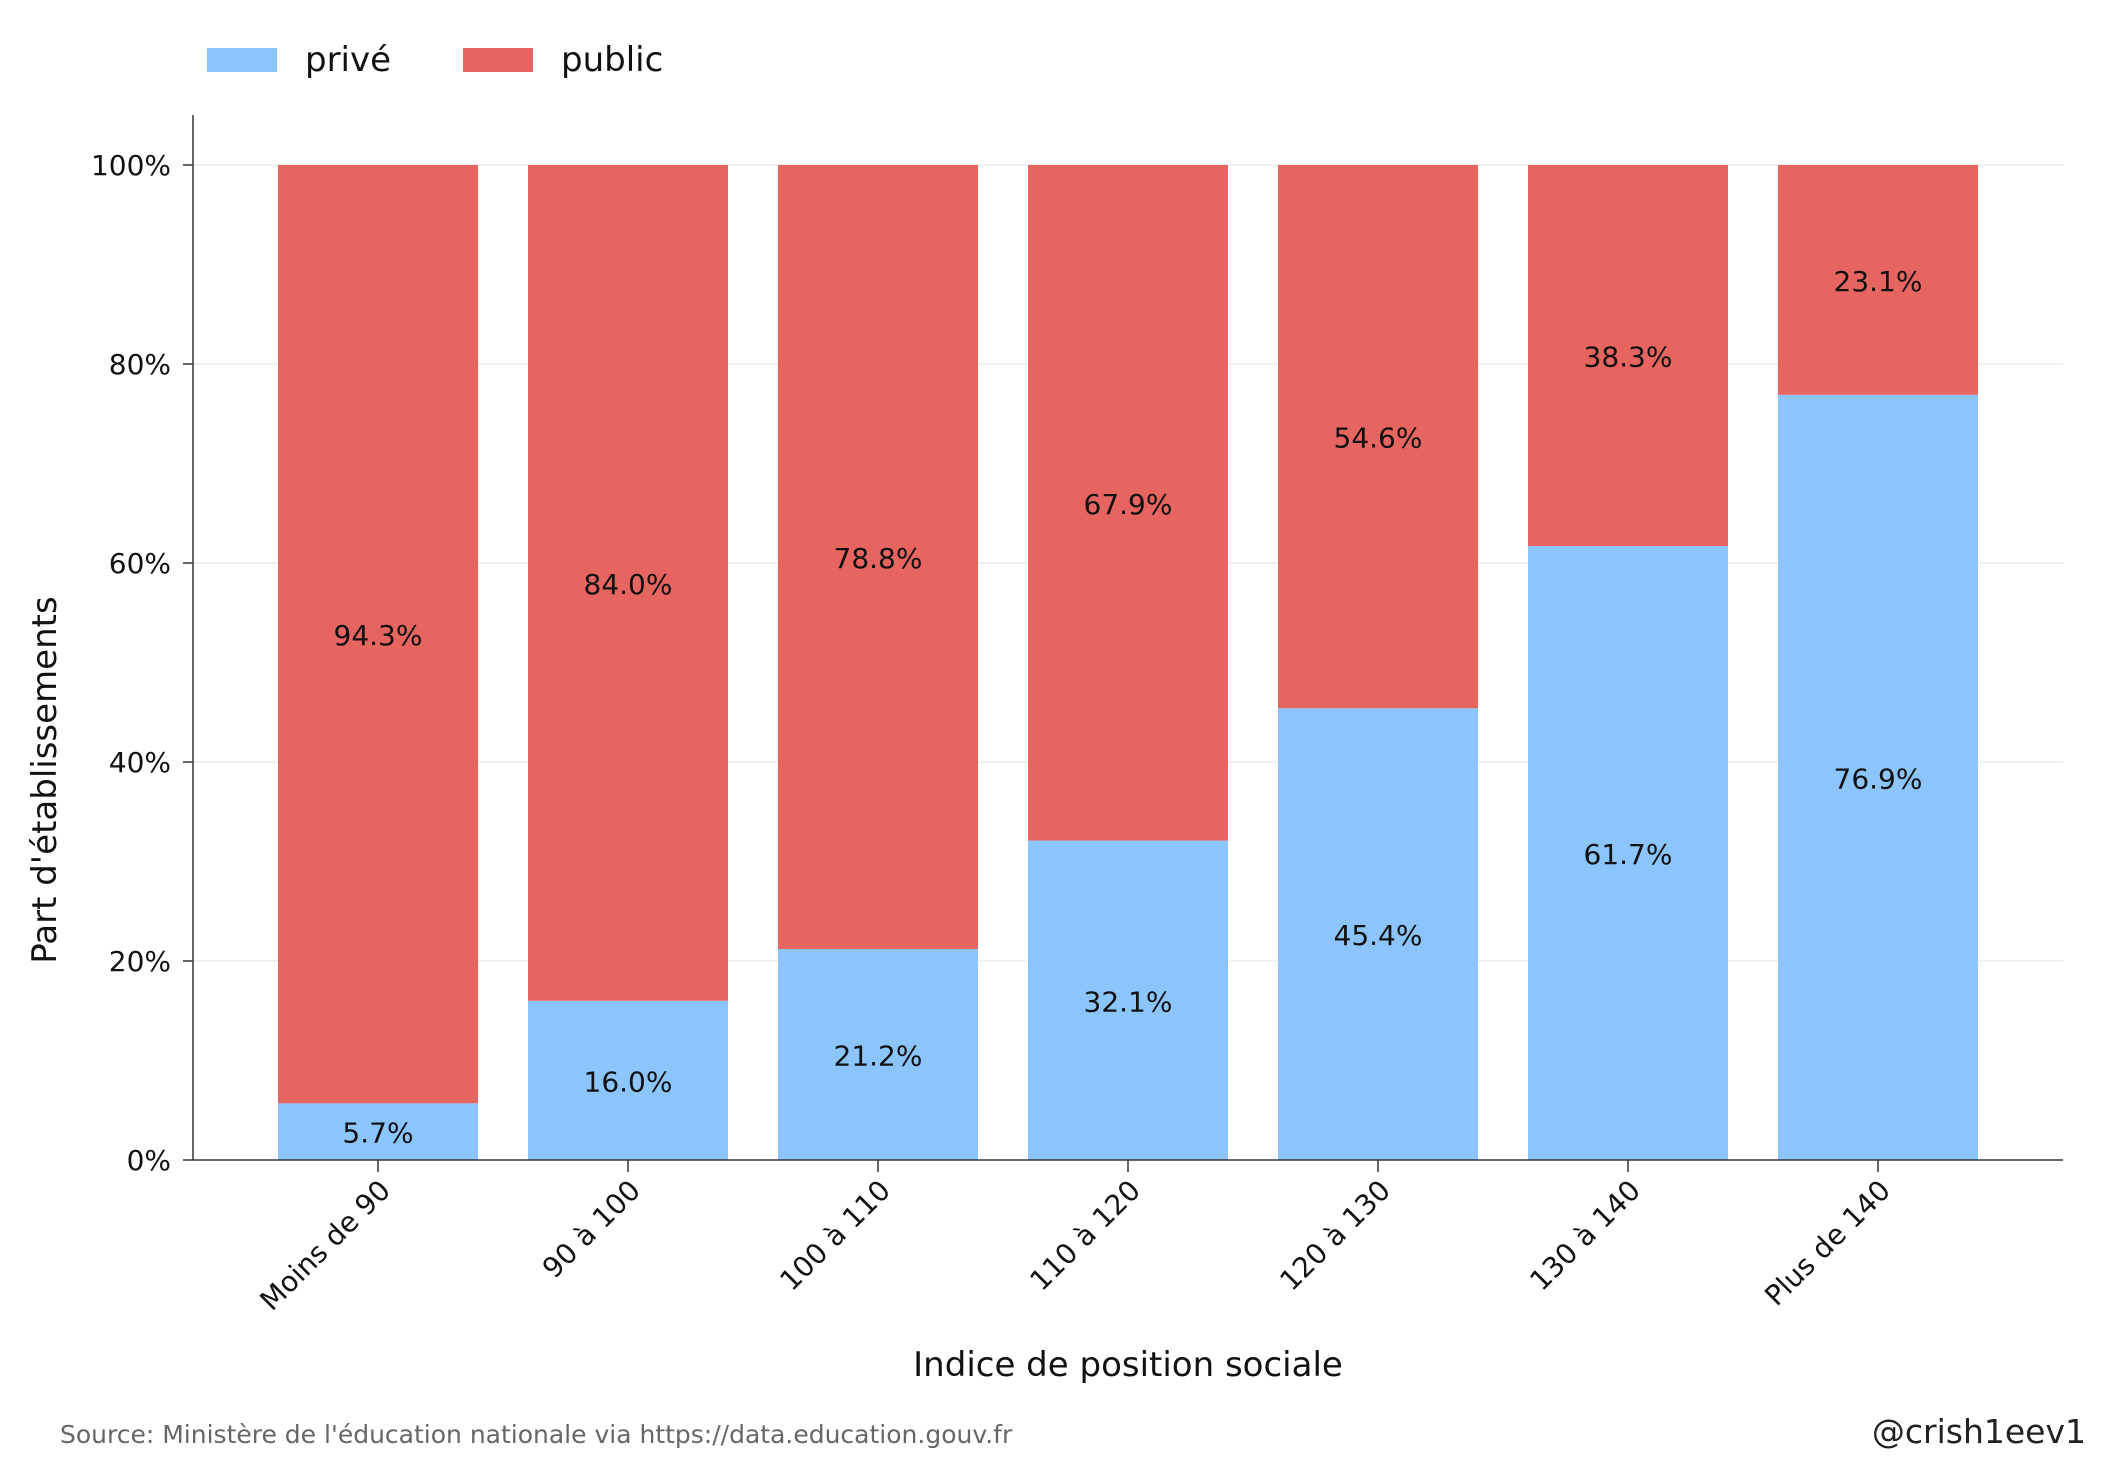 Image resolution: width=2106 pixels, height=1474 pixels. I want to click on x-axis-title: Indice de position sociale, so click(1128, 1365).